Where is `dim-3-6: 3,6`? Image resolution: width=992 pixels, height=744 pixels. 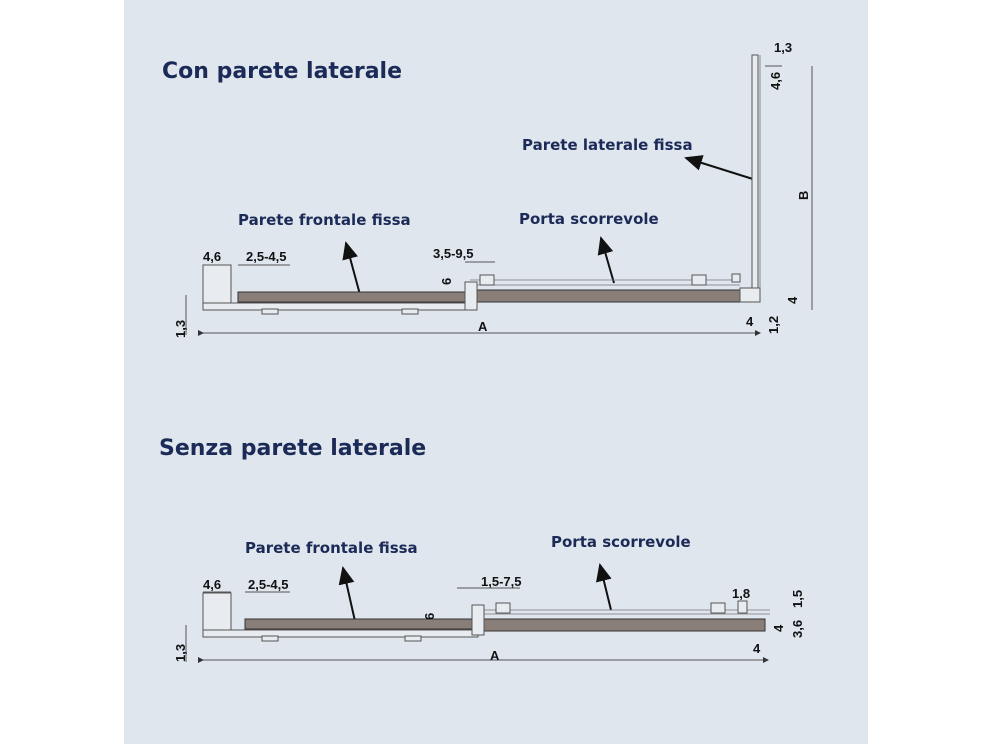 dim-3-6: 3,6 is located at coordinates (797, 629).